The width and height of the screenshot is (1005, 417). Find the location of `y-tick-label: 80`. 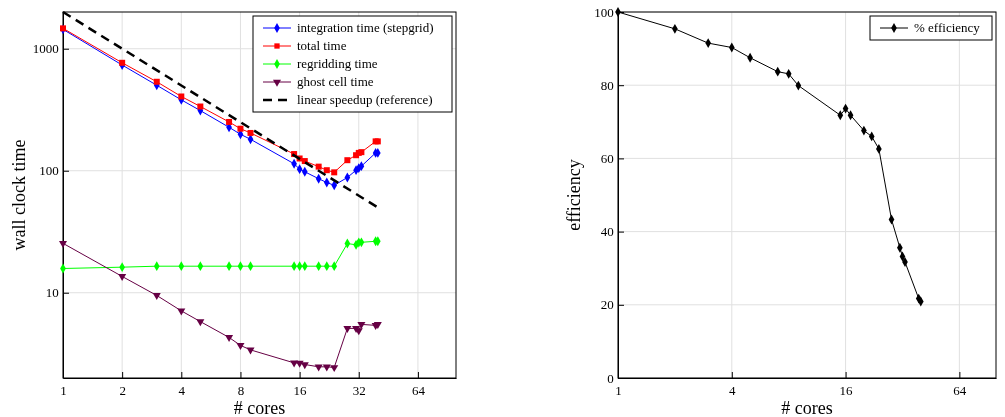

y-tick-label: 80 is located at coordinates (607, 85).